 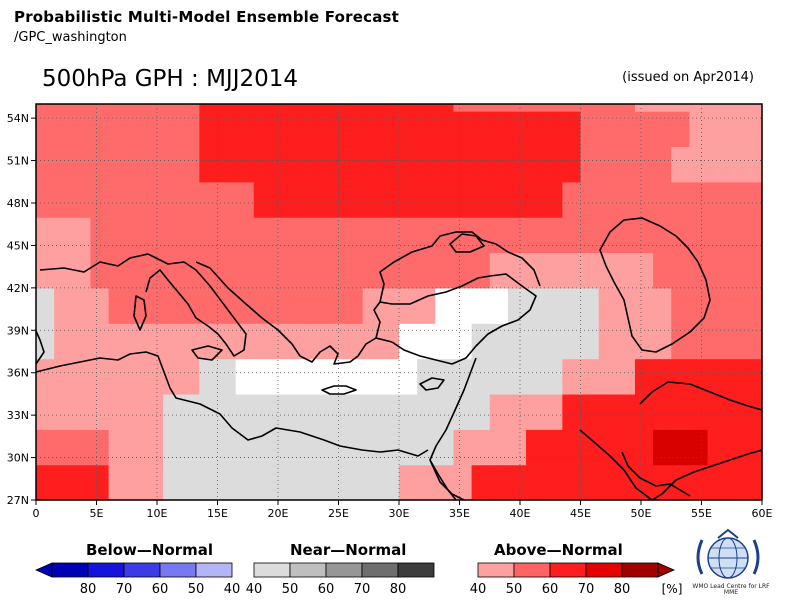 What do you see at coordinates (217, 513) in the screenshot?
I see `lon-label: 15E` at bounding box center [217, 513].